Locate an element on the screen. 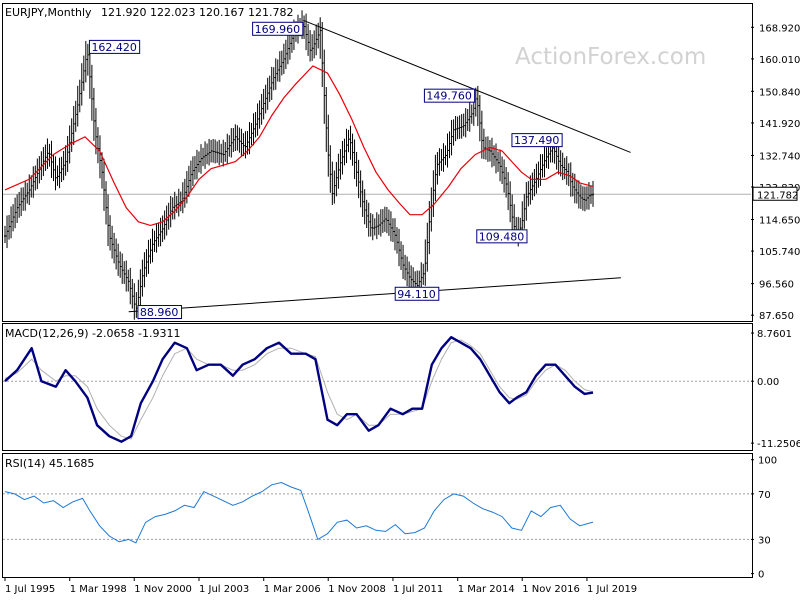  macd-y-tick-label: -11.2506 is located at coordinates (778, 444).